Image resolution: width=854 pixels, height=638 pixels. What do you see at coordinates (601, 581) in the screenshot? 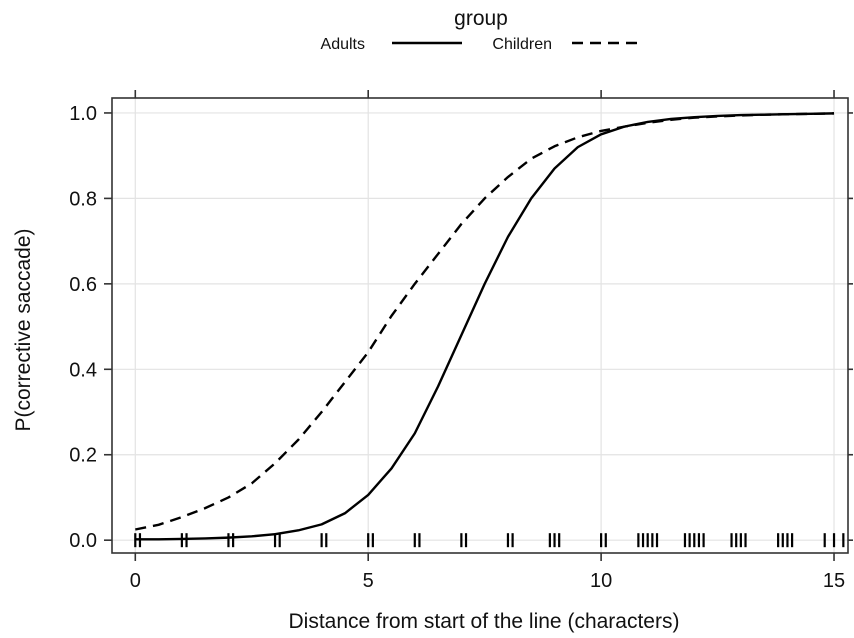
I see `x-tick-label-2: 10` at bounding box center [601, 581].